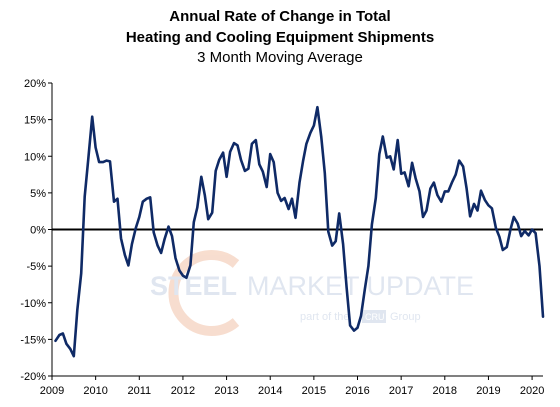 This screenshot has height=407, width=560. I want to click on y-tick-label: 20%, so click(35, 84).